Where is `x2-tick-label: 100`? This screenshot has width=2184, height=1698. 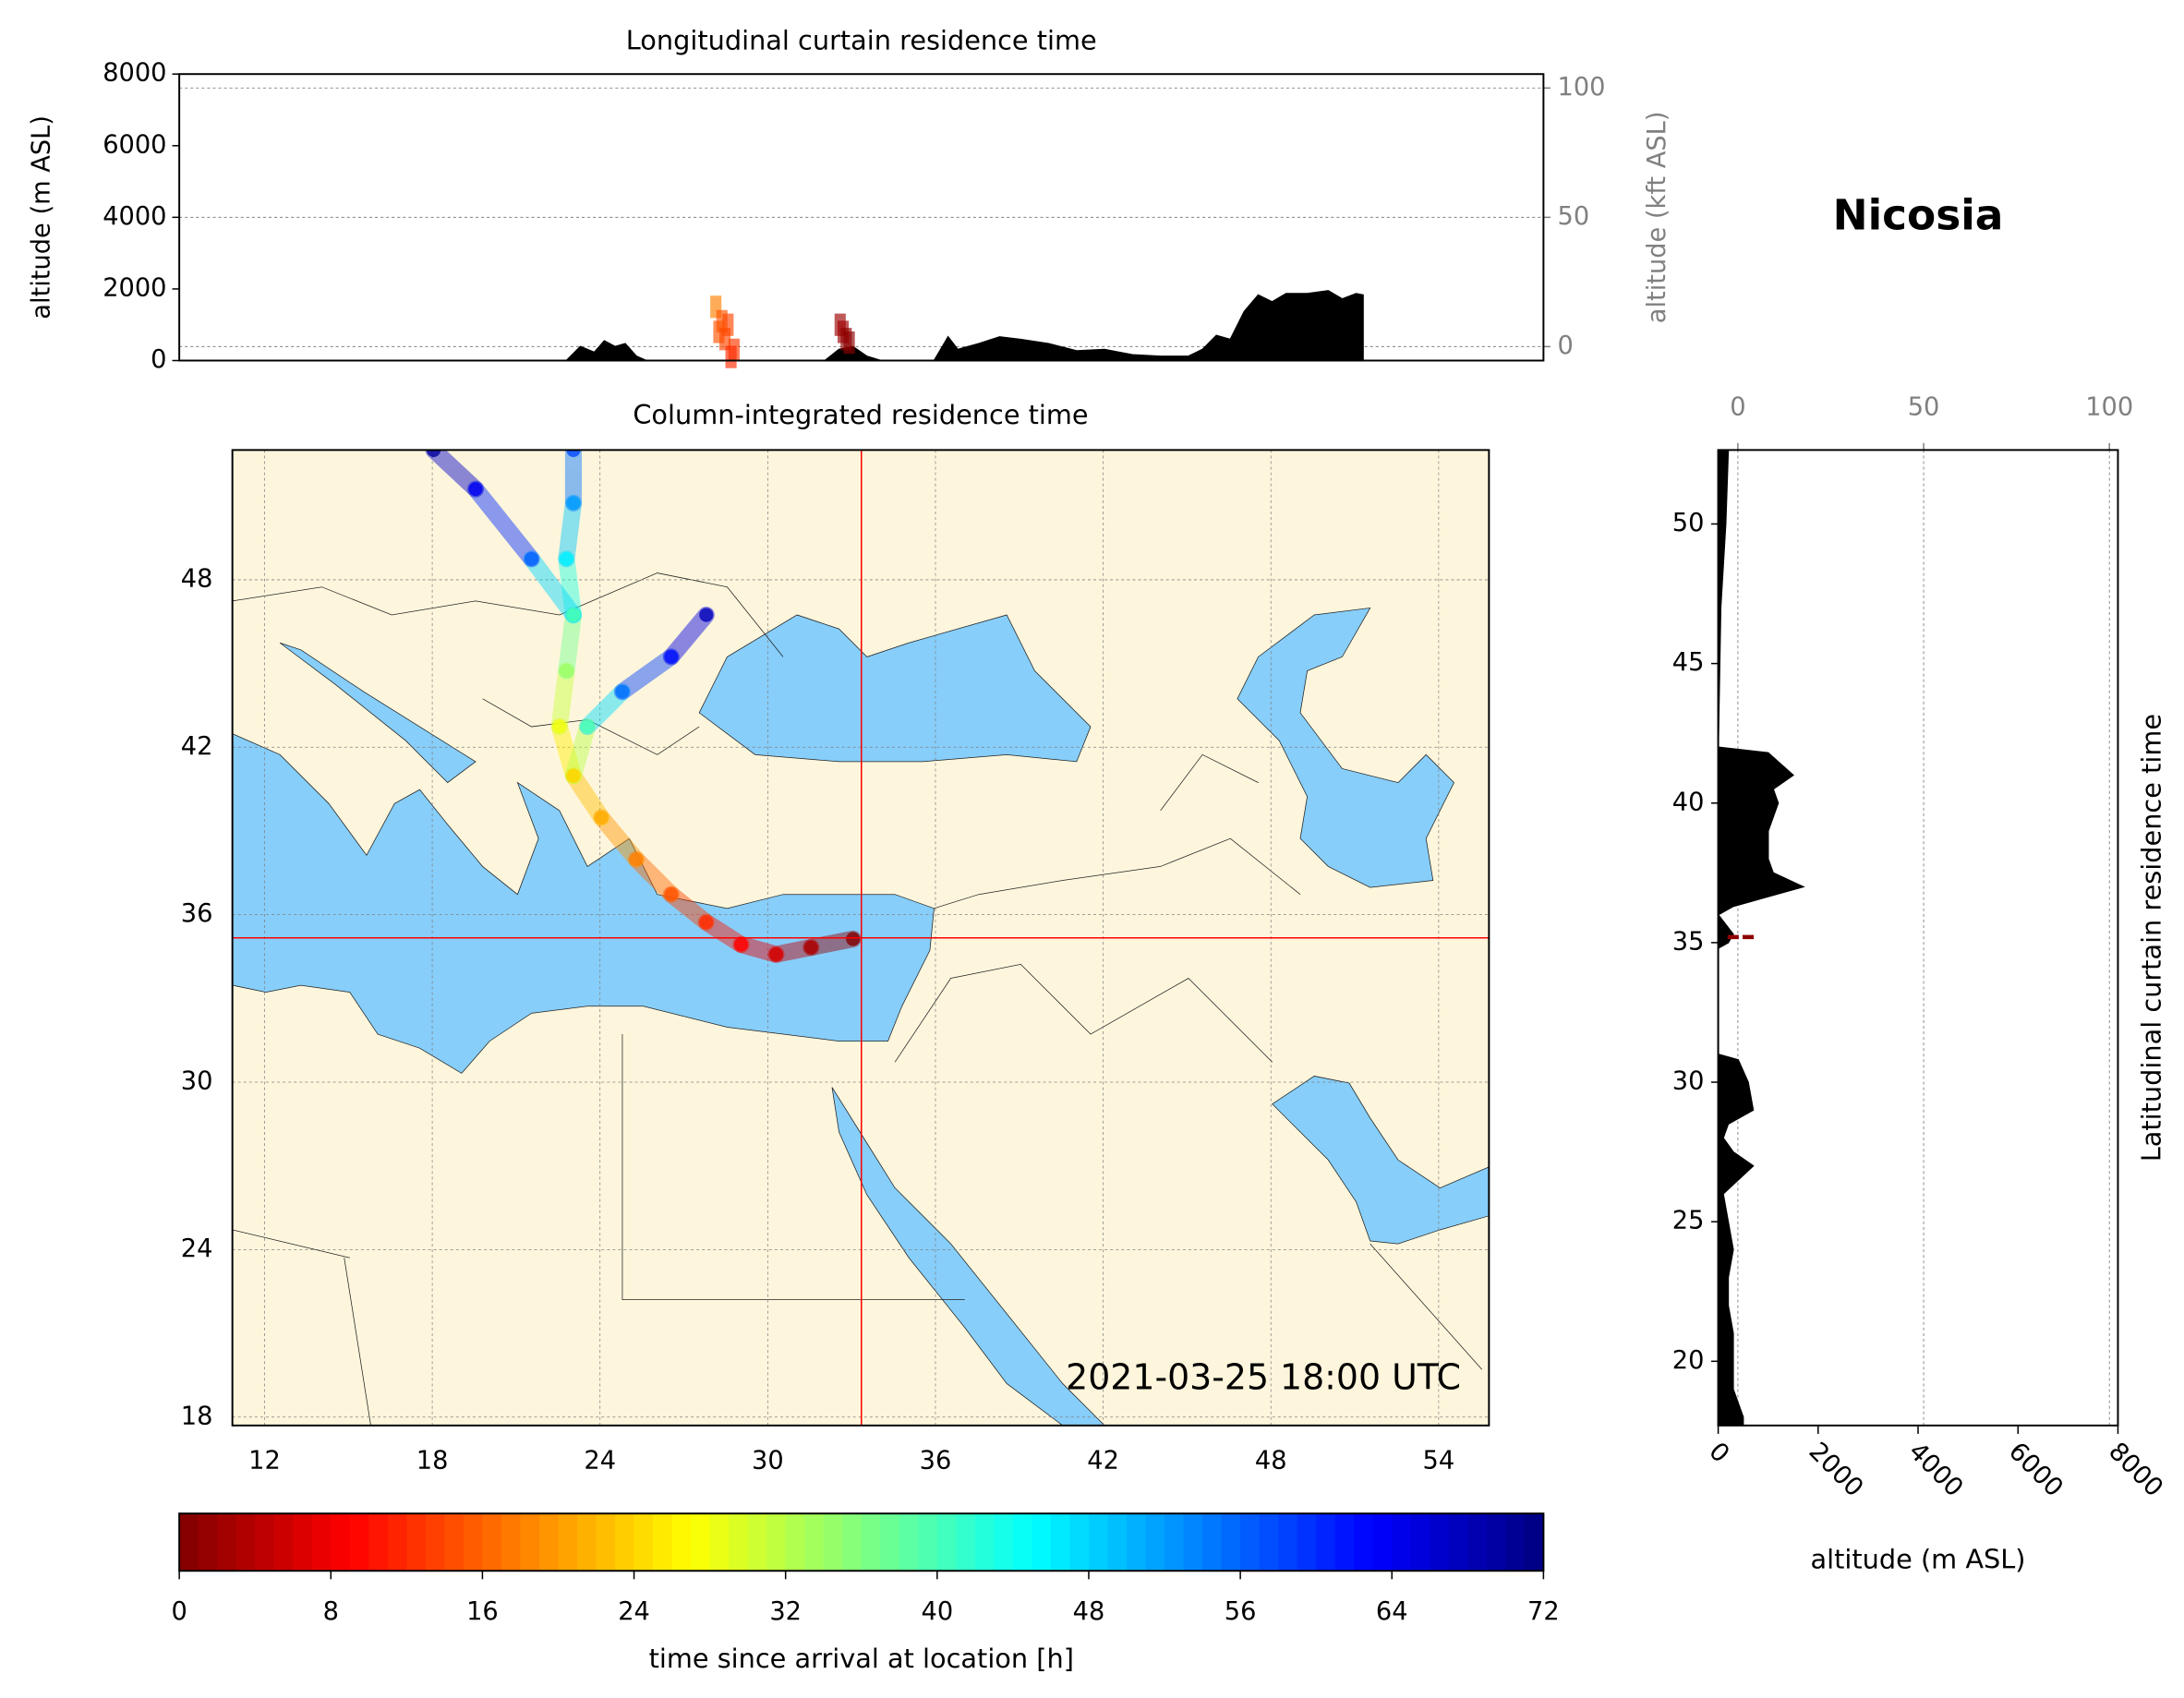 x2-tick-label: 100 is located at coordinates (2109, 406).